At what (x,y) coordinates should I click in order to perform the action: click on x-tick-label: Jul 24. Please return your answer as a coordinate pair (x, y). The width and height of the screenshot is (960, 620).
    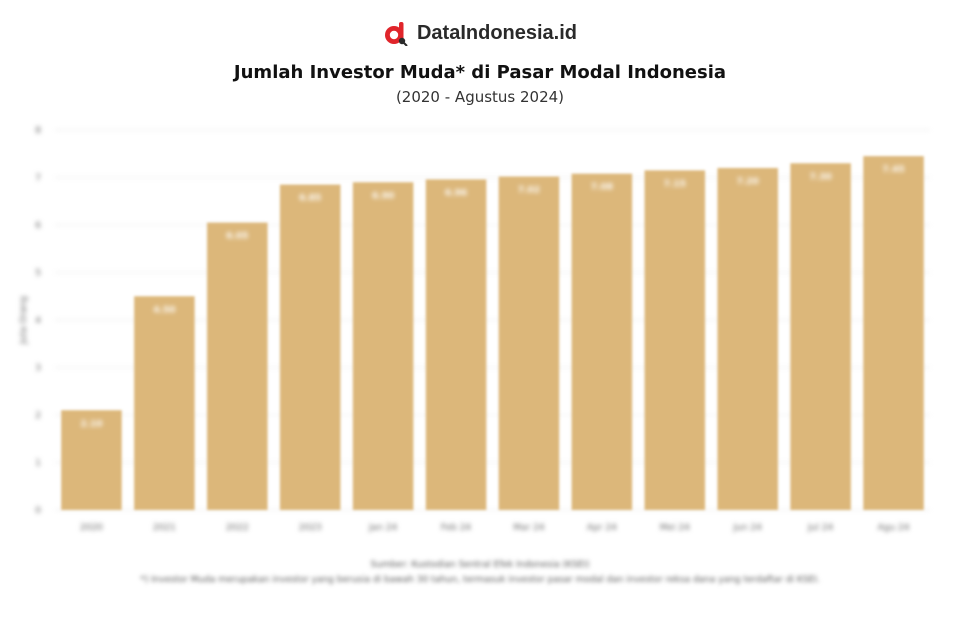
    Looking at the image, I should click on (820, 528).